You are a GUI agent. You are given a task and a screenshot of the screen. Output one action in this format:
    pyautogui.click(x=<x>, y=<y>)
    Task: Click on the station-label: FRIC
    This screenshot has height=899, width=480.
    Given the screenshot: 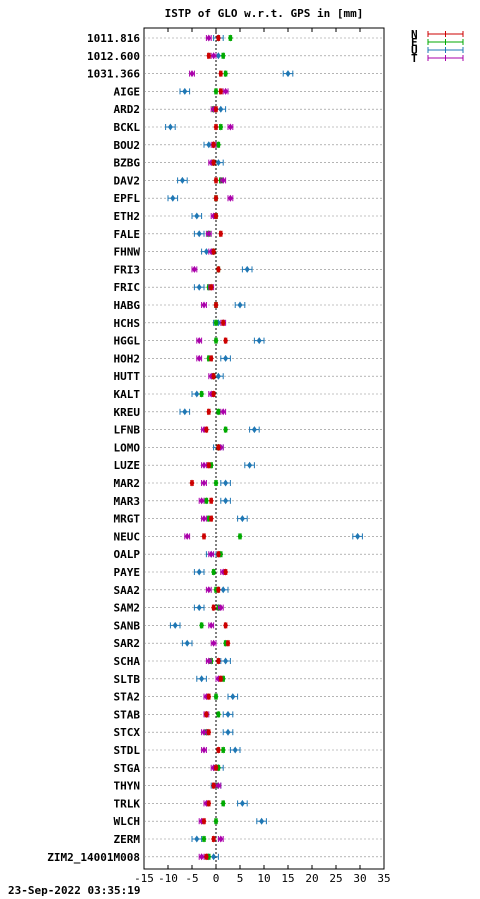 What is the action you would take?
    pyautogui.click(x=127, y=287)
    